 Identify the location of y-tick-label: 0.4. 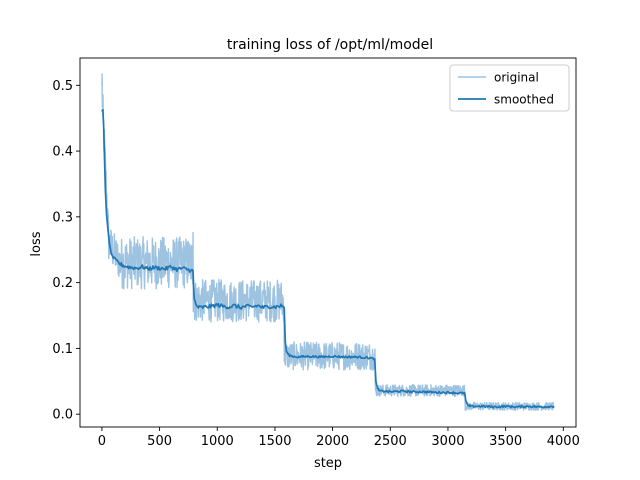
(62, 152).